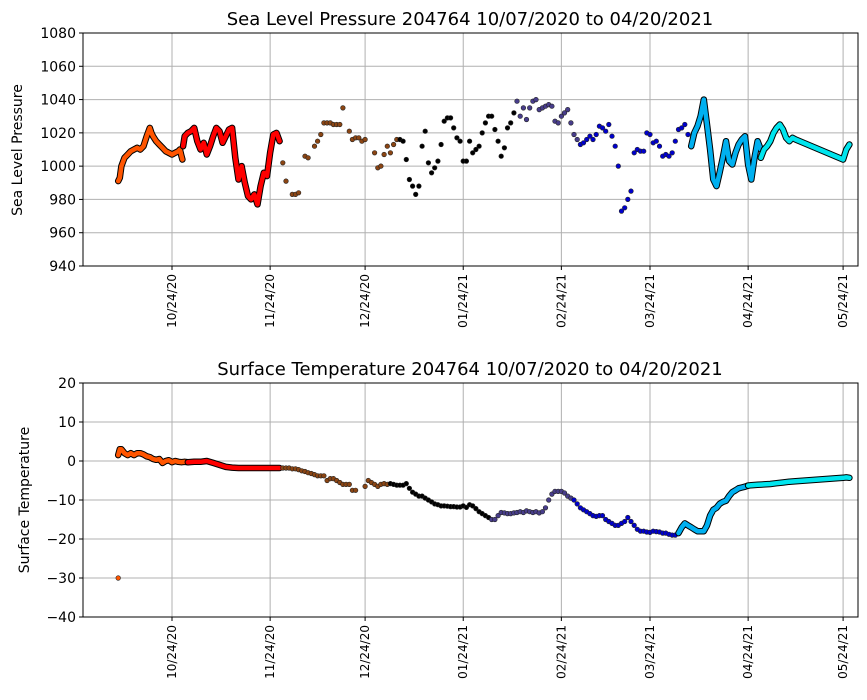 The image size is (867, 700). I want to click on series-red, so click(233, 464).